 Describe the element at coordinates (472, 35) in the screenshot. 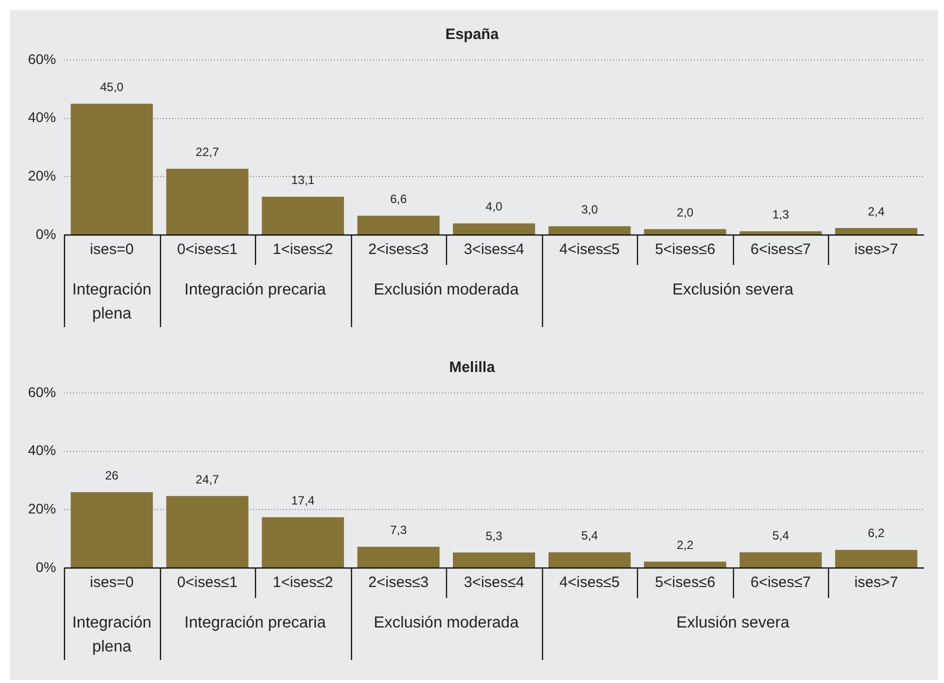

I see `chart-title: España` at that location.